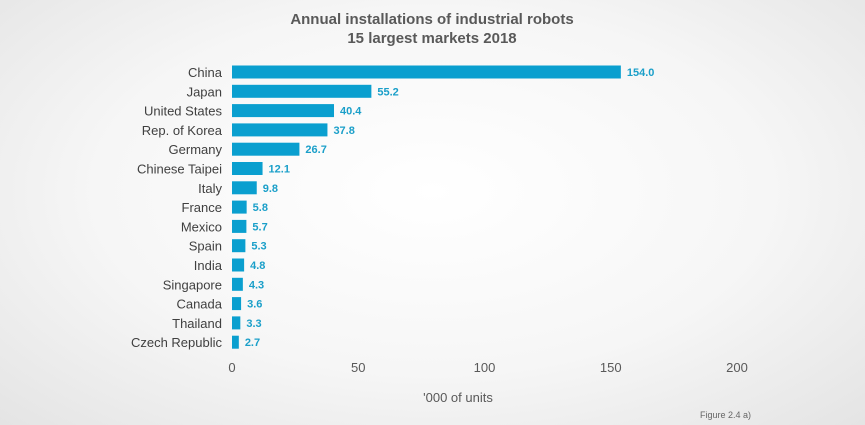  Describe the element at coordinates (387, 92) in the screenshot. I see `data-label: 55.2` at that location.